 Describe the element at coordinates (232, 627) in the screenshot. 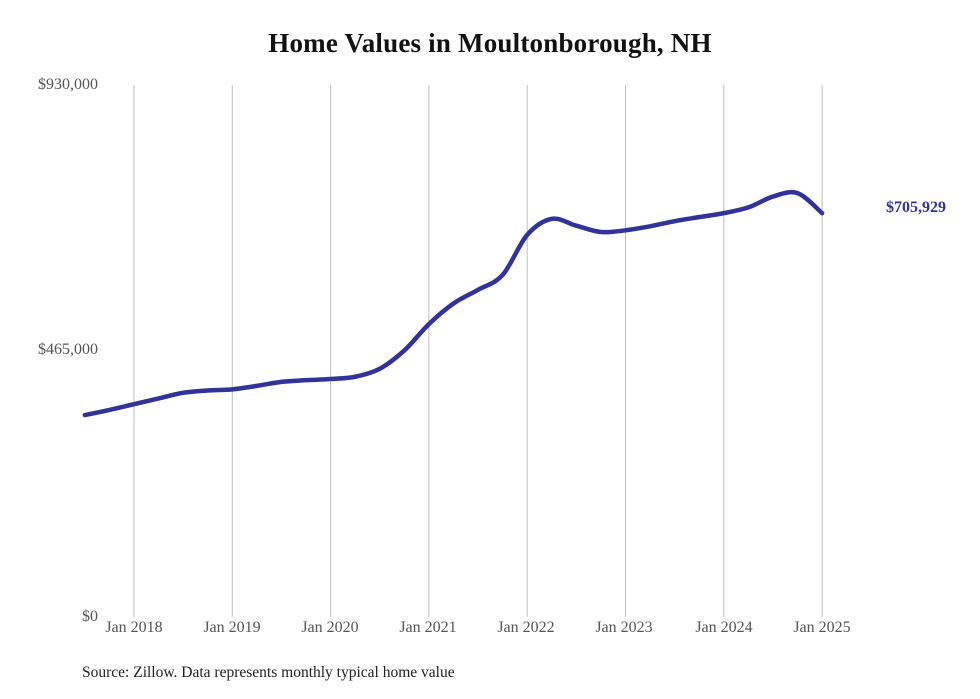

I see `x-axis-tick-label-jan-2019: Jan 2019` at that location.